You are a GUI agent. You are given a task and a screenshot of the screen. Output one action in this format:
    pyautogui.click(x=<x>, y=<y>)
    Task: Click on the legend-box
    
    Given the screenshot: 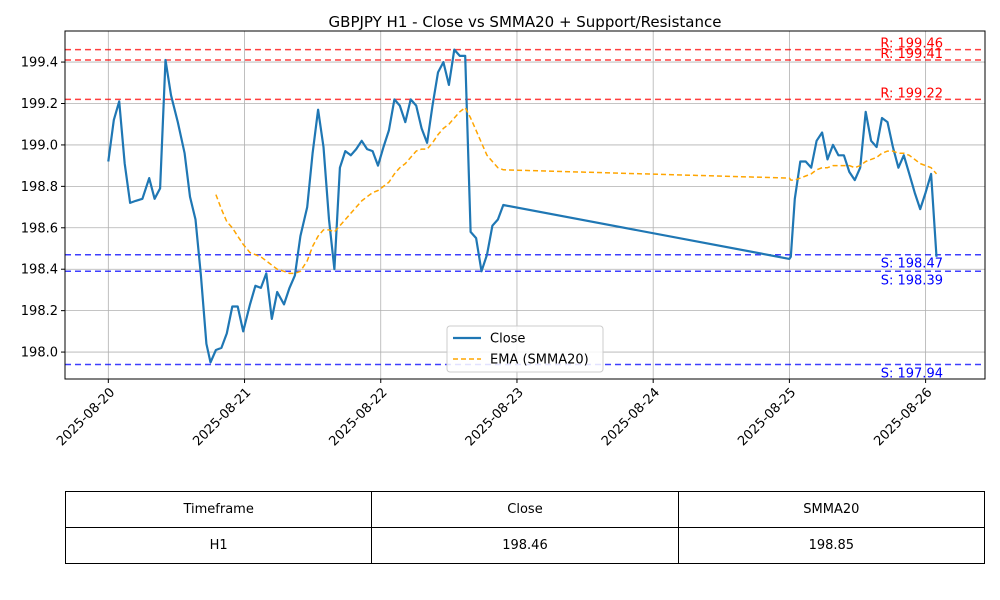 What is the action you would take?
    pyautogui.click(x=525, y=349)
    